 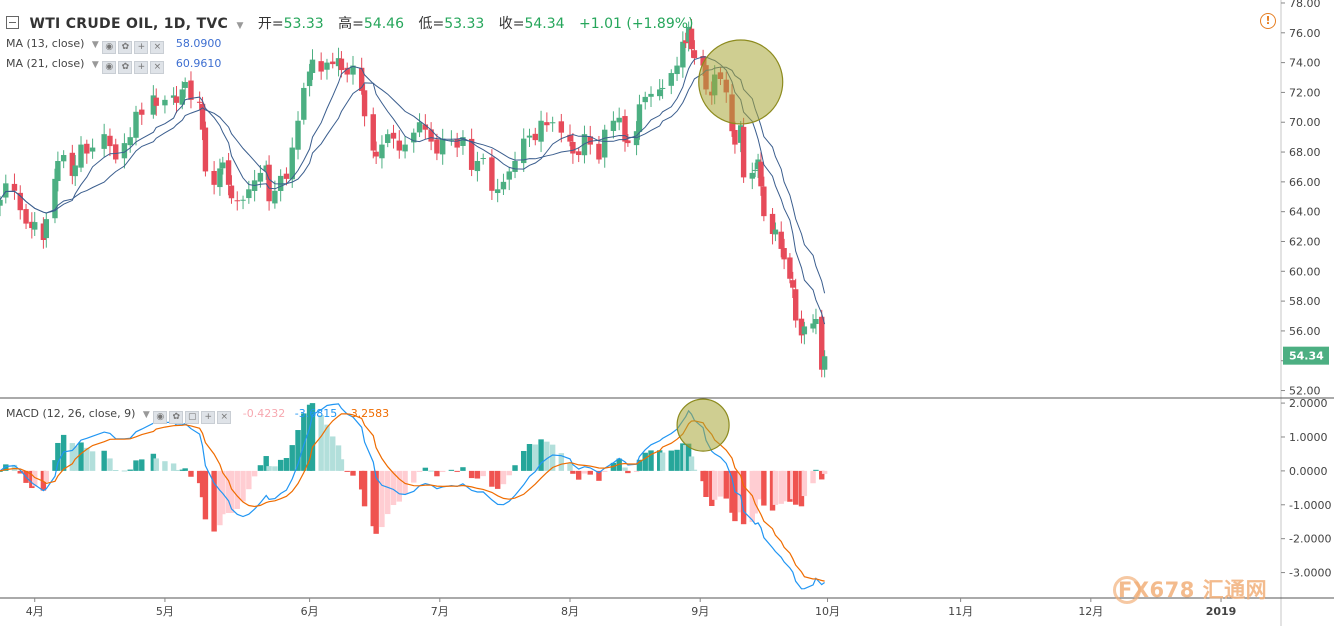 I want to click on alert-icon: !, so click(x=1268, y=21).